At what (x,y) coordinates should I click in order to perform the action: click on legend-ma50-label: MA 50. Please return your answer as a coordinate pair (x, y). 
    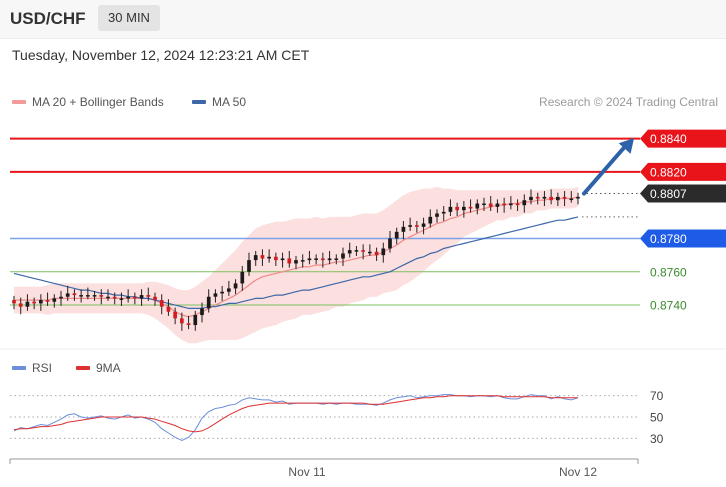
    Looking at the image, I should click on (229, 102).